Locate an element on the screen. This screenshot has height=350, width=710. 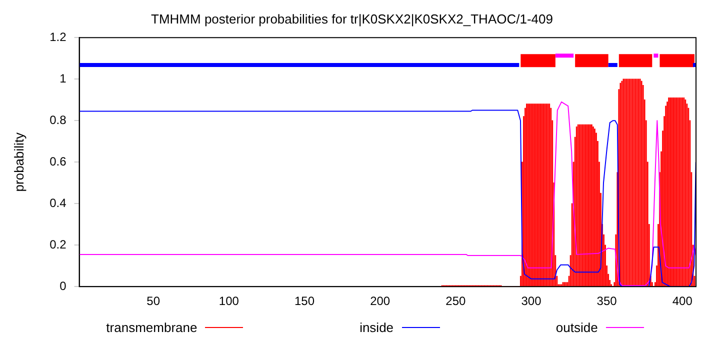
x-tick-label: 150 is located at coordinates (304, 301).